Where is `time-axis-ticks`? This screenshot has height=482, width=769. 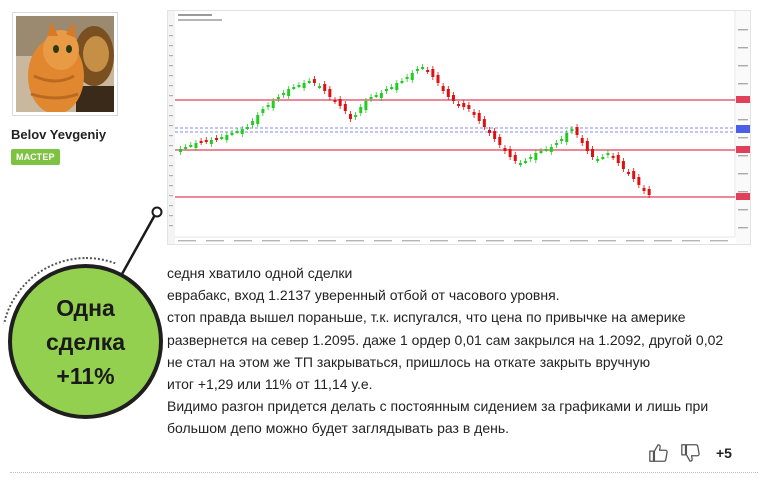 time-axis-ticks is located at coordinates (453, 241).